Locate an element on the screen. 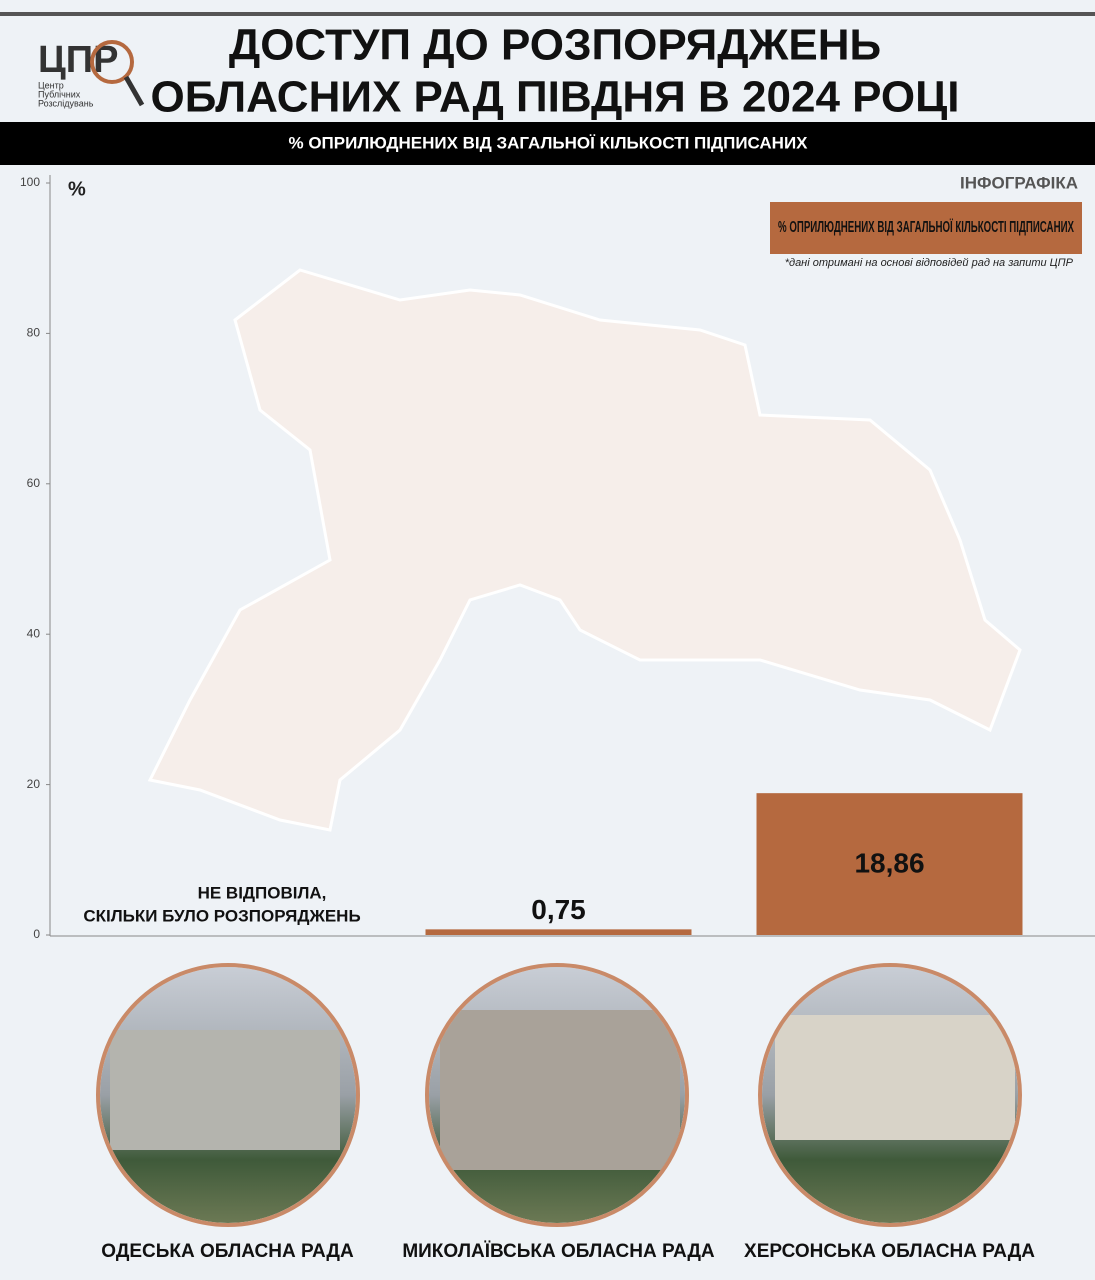  value-label: 0,75 is located at coordinates (558, 909).